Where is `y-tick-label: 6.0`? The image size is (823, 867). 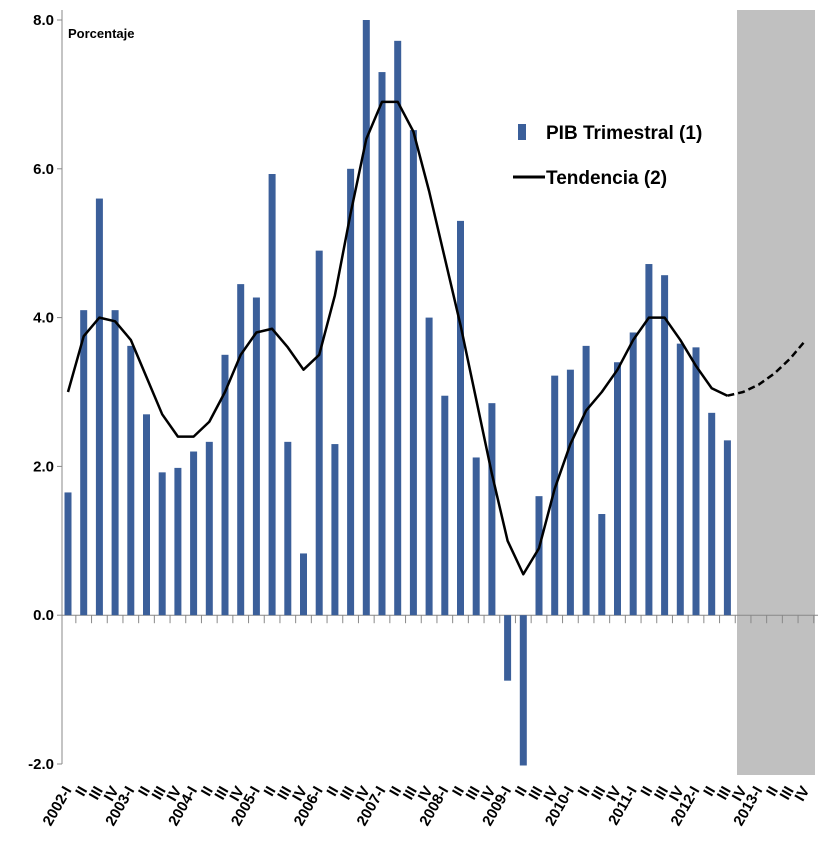 y-tick-label: 6.0 is located at coordinates (43, 169).